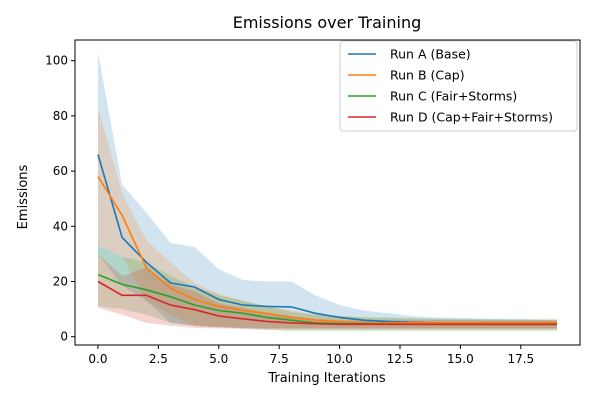 The image size is (600, 400). Describe the element at coordinates (218, 359) in the screenshot. I see `x-tick-label: 5.0` at that location.